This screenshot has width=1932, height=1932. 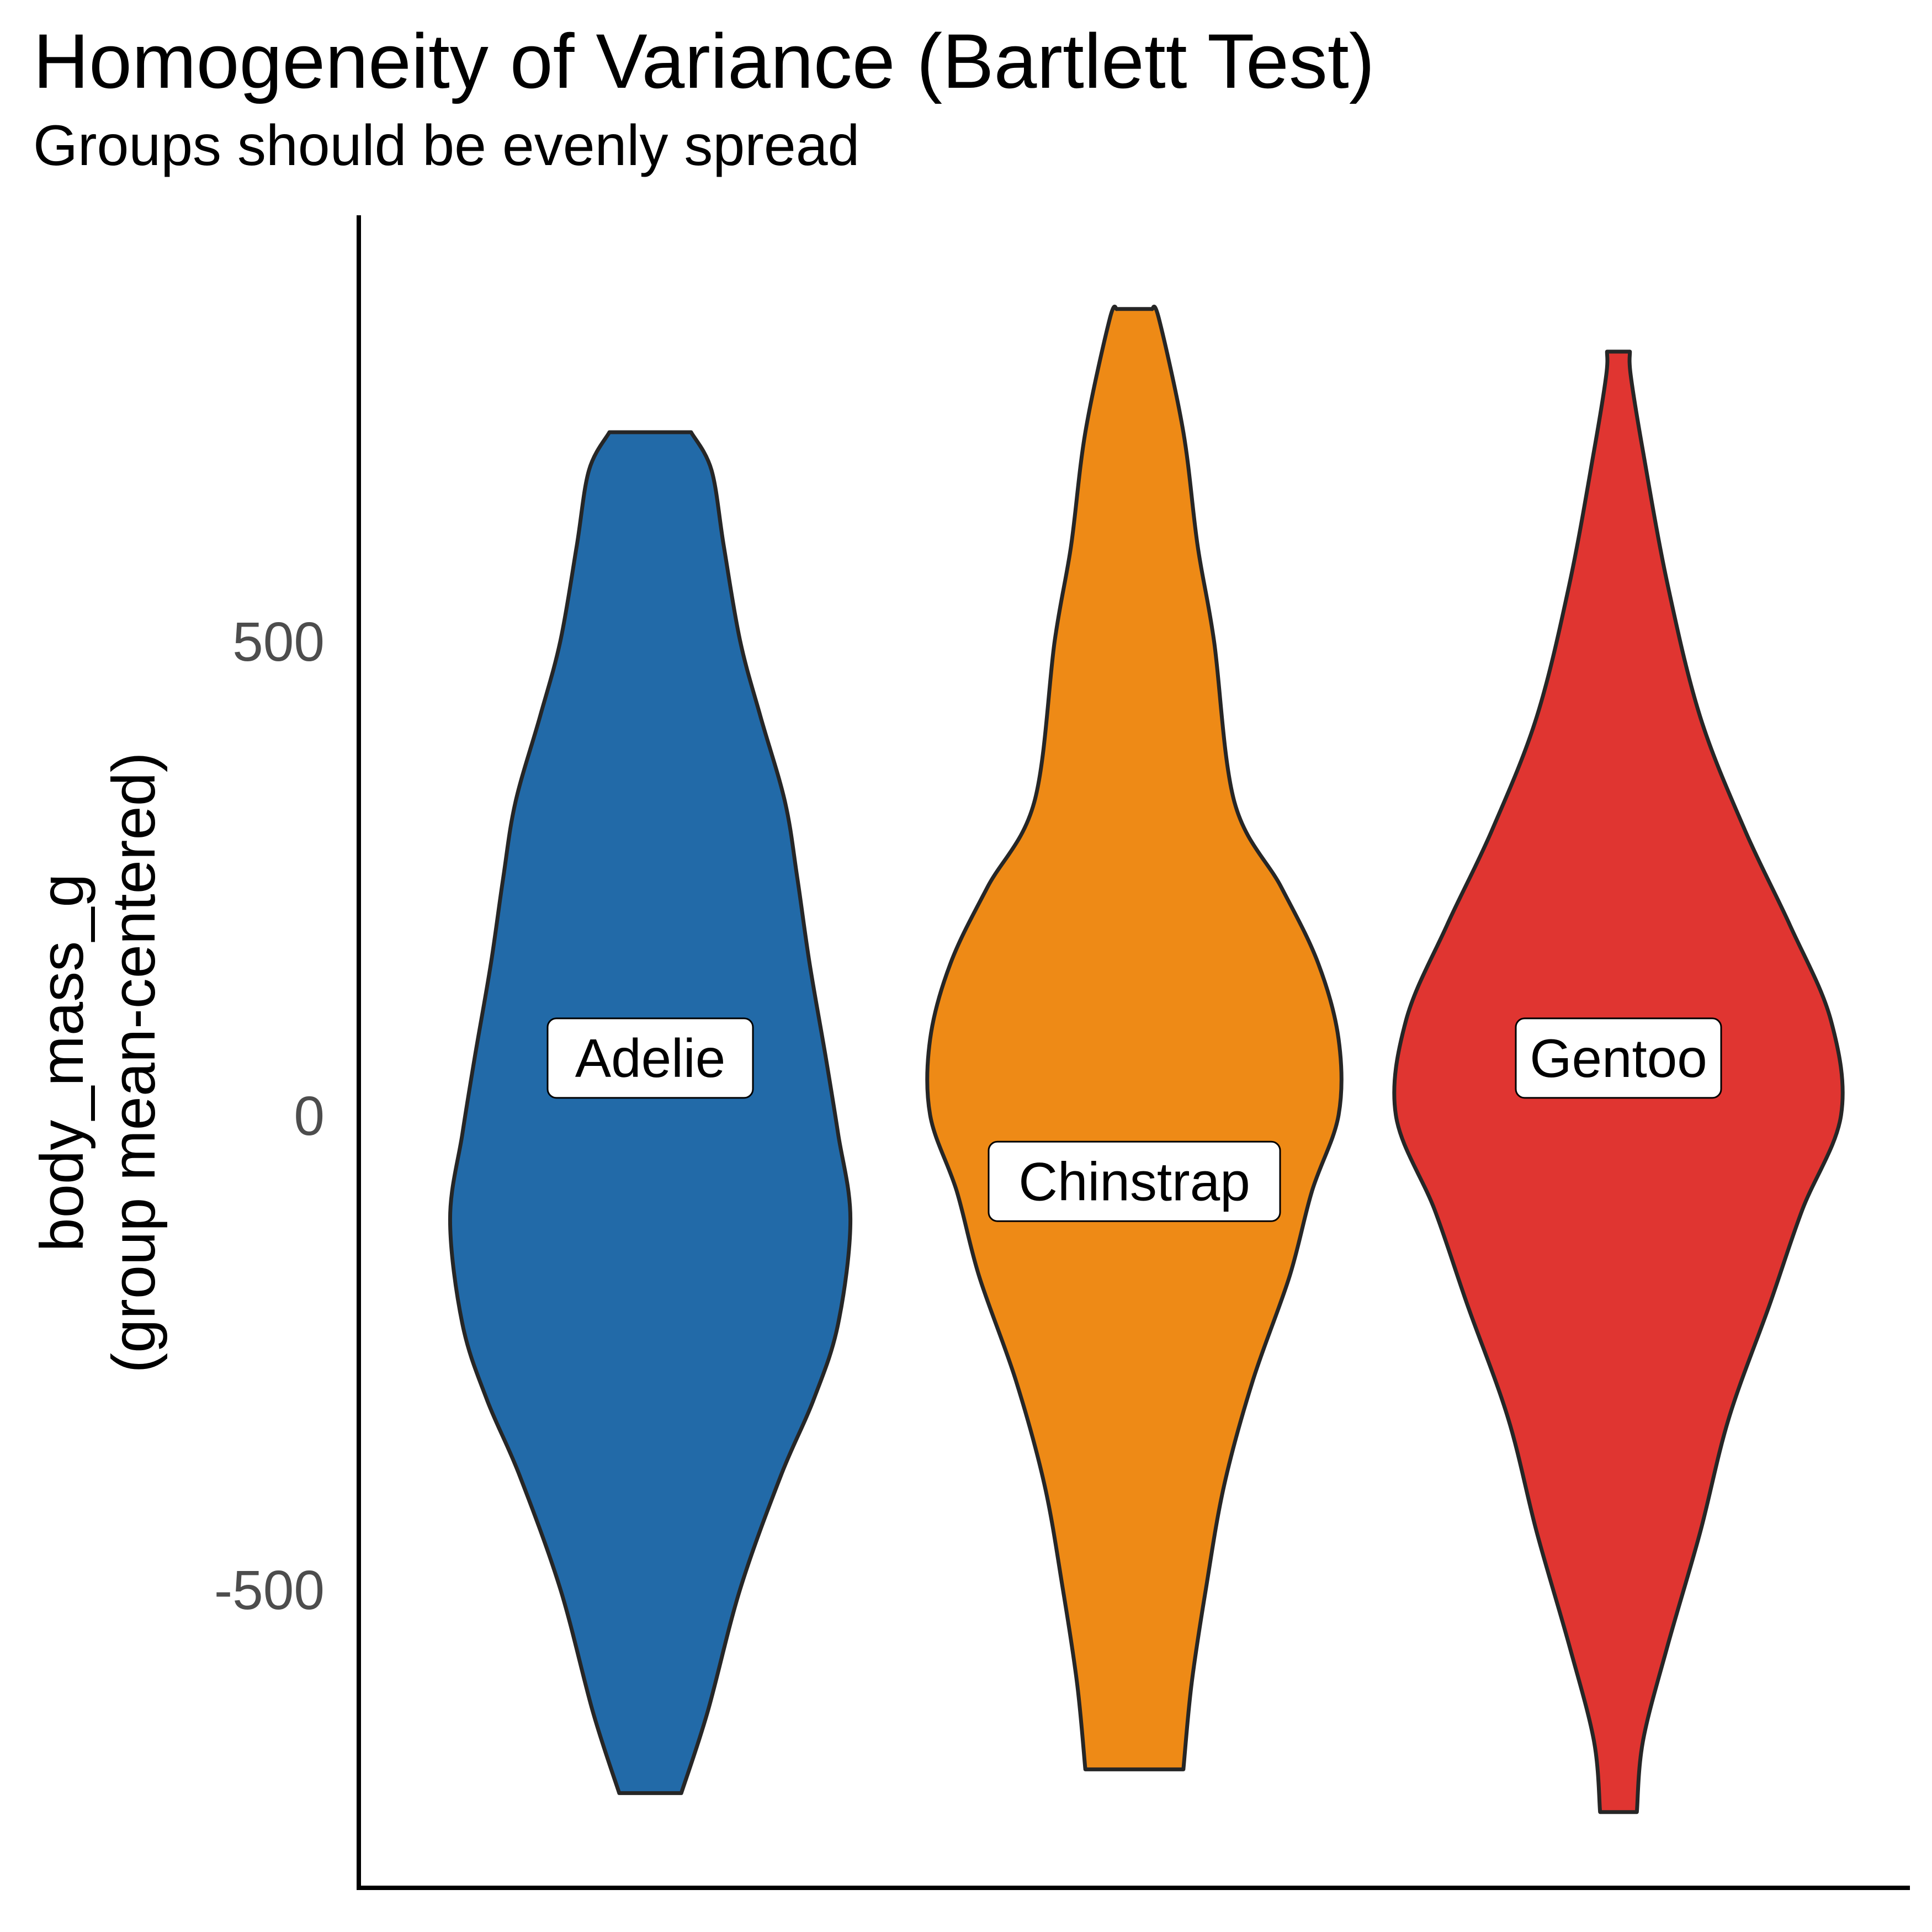 I want to click on group-label-box-chinstrap, so click(x=1135, y=1181).